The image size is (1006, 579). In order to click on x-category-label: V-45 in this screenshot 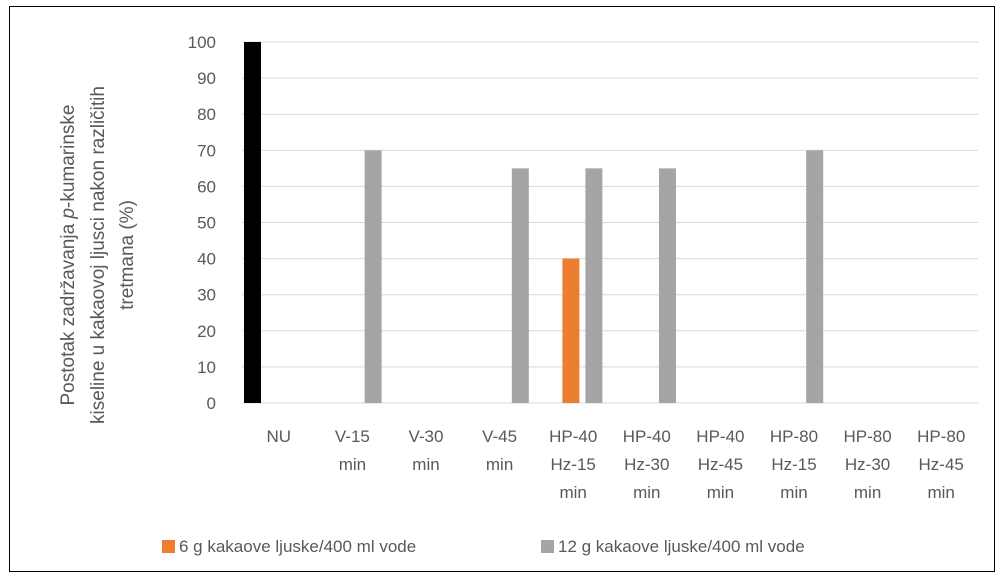, I will do `click(499, 436)`.